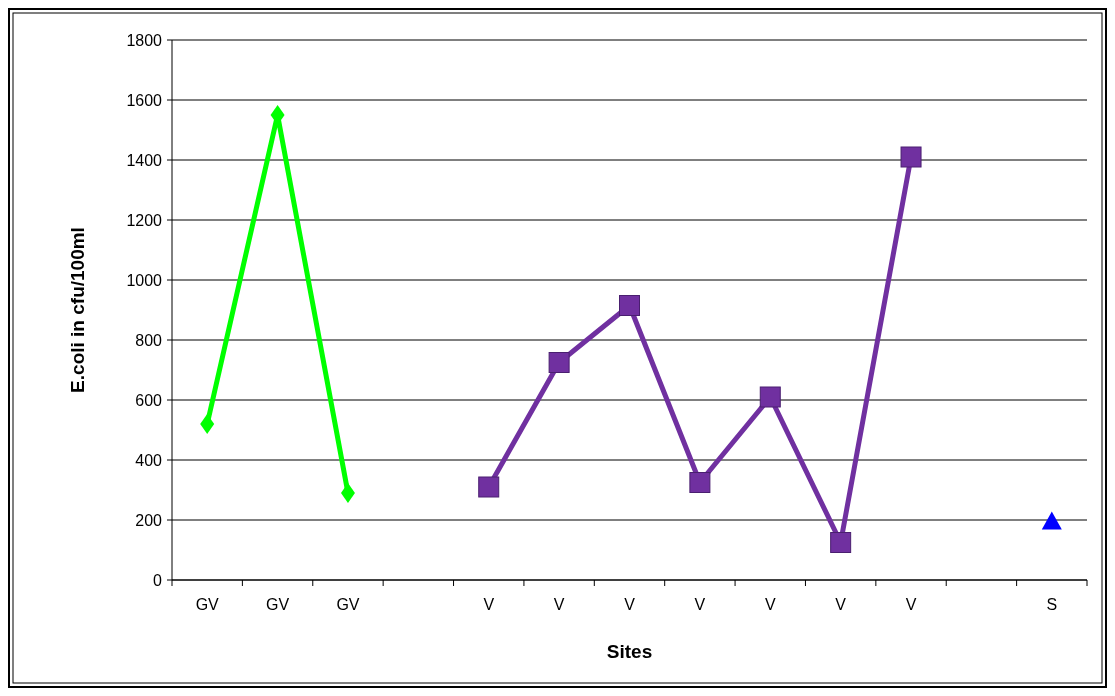  I want to click on y-tick-label: 600, so click(149, 400).